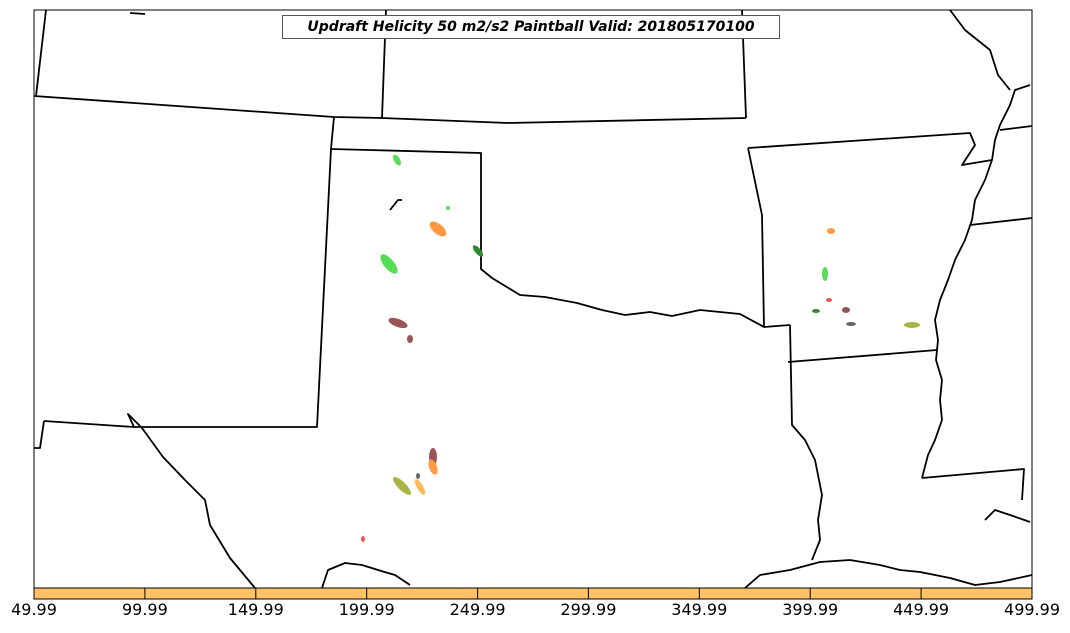 Image resolution: width=1070 pixels, height=633 pixels. I want to click on border-ok-ar, so click(756, 237).